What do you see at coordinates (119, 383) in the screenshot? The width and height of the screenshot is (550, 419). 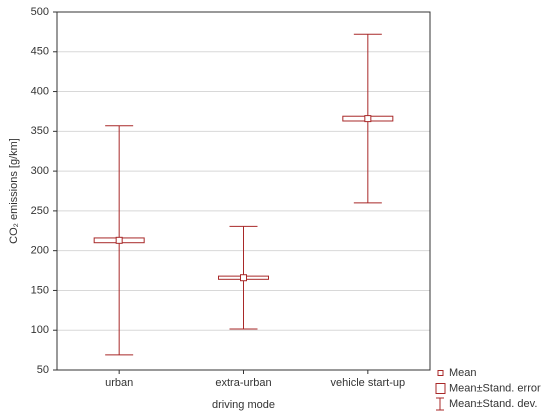 I see `x-tick-label: urban` at bounding box center [119, 383].